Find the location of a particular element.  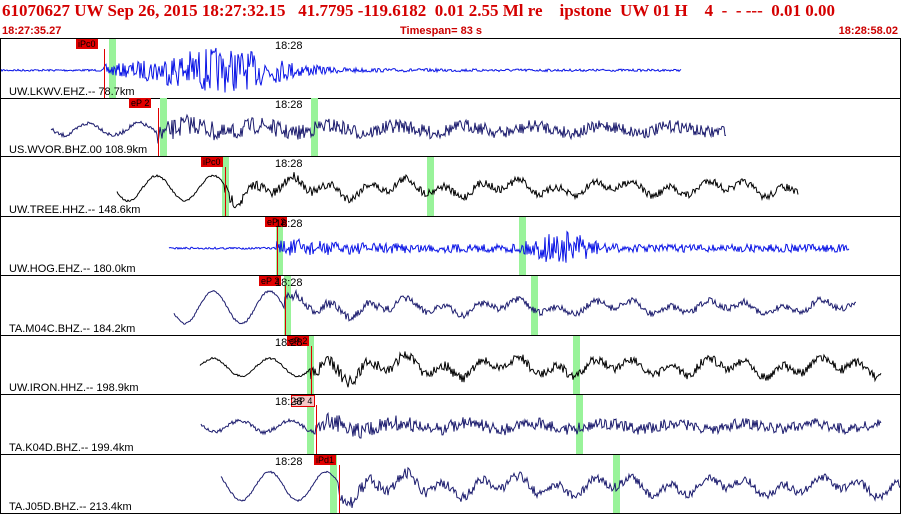

station-channel-label: TA.J05D.BHZ.-- 213.4km is located at coordinates (70, 507).